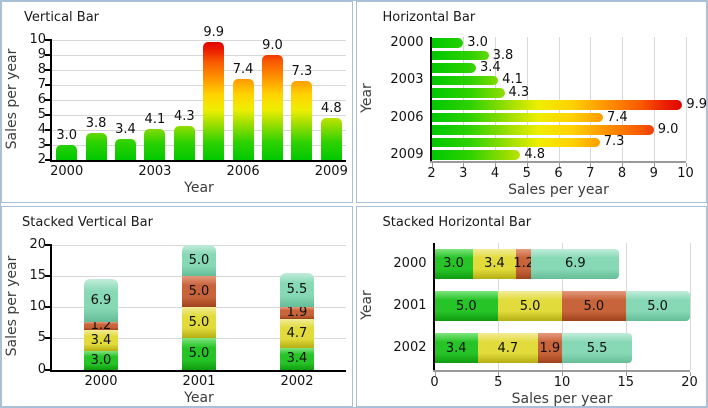 Image resolution: width=708 pixels, height=408 pixels. Describe the element at coordinates (331, 171) in the screenshot. I see `category-label: 2009` at that location.